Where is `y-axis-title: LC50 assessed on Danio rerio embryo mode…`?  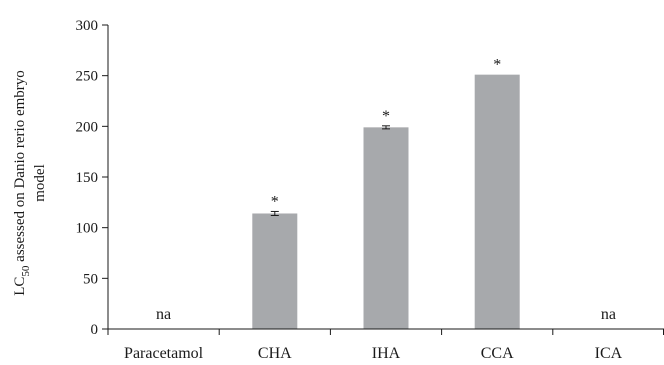 y-axis-title: LC50 assessed on Danio rerio embryo mode… is located at coordinates (30, 183).